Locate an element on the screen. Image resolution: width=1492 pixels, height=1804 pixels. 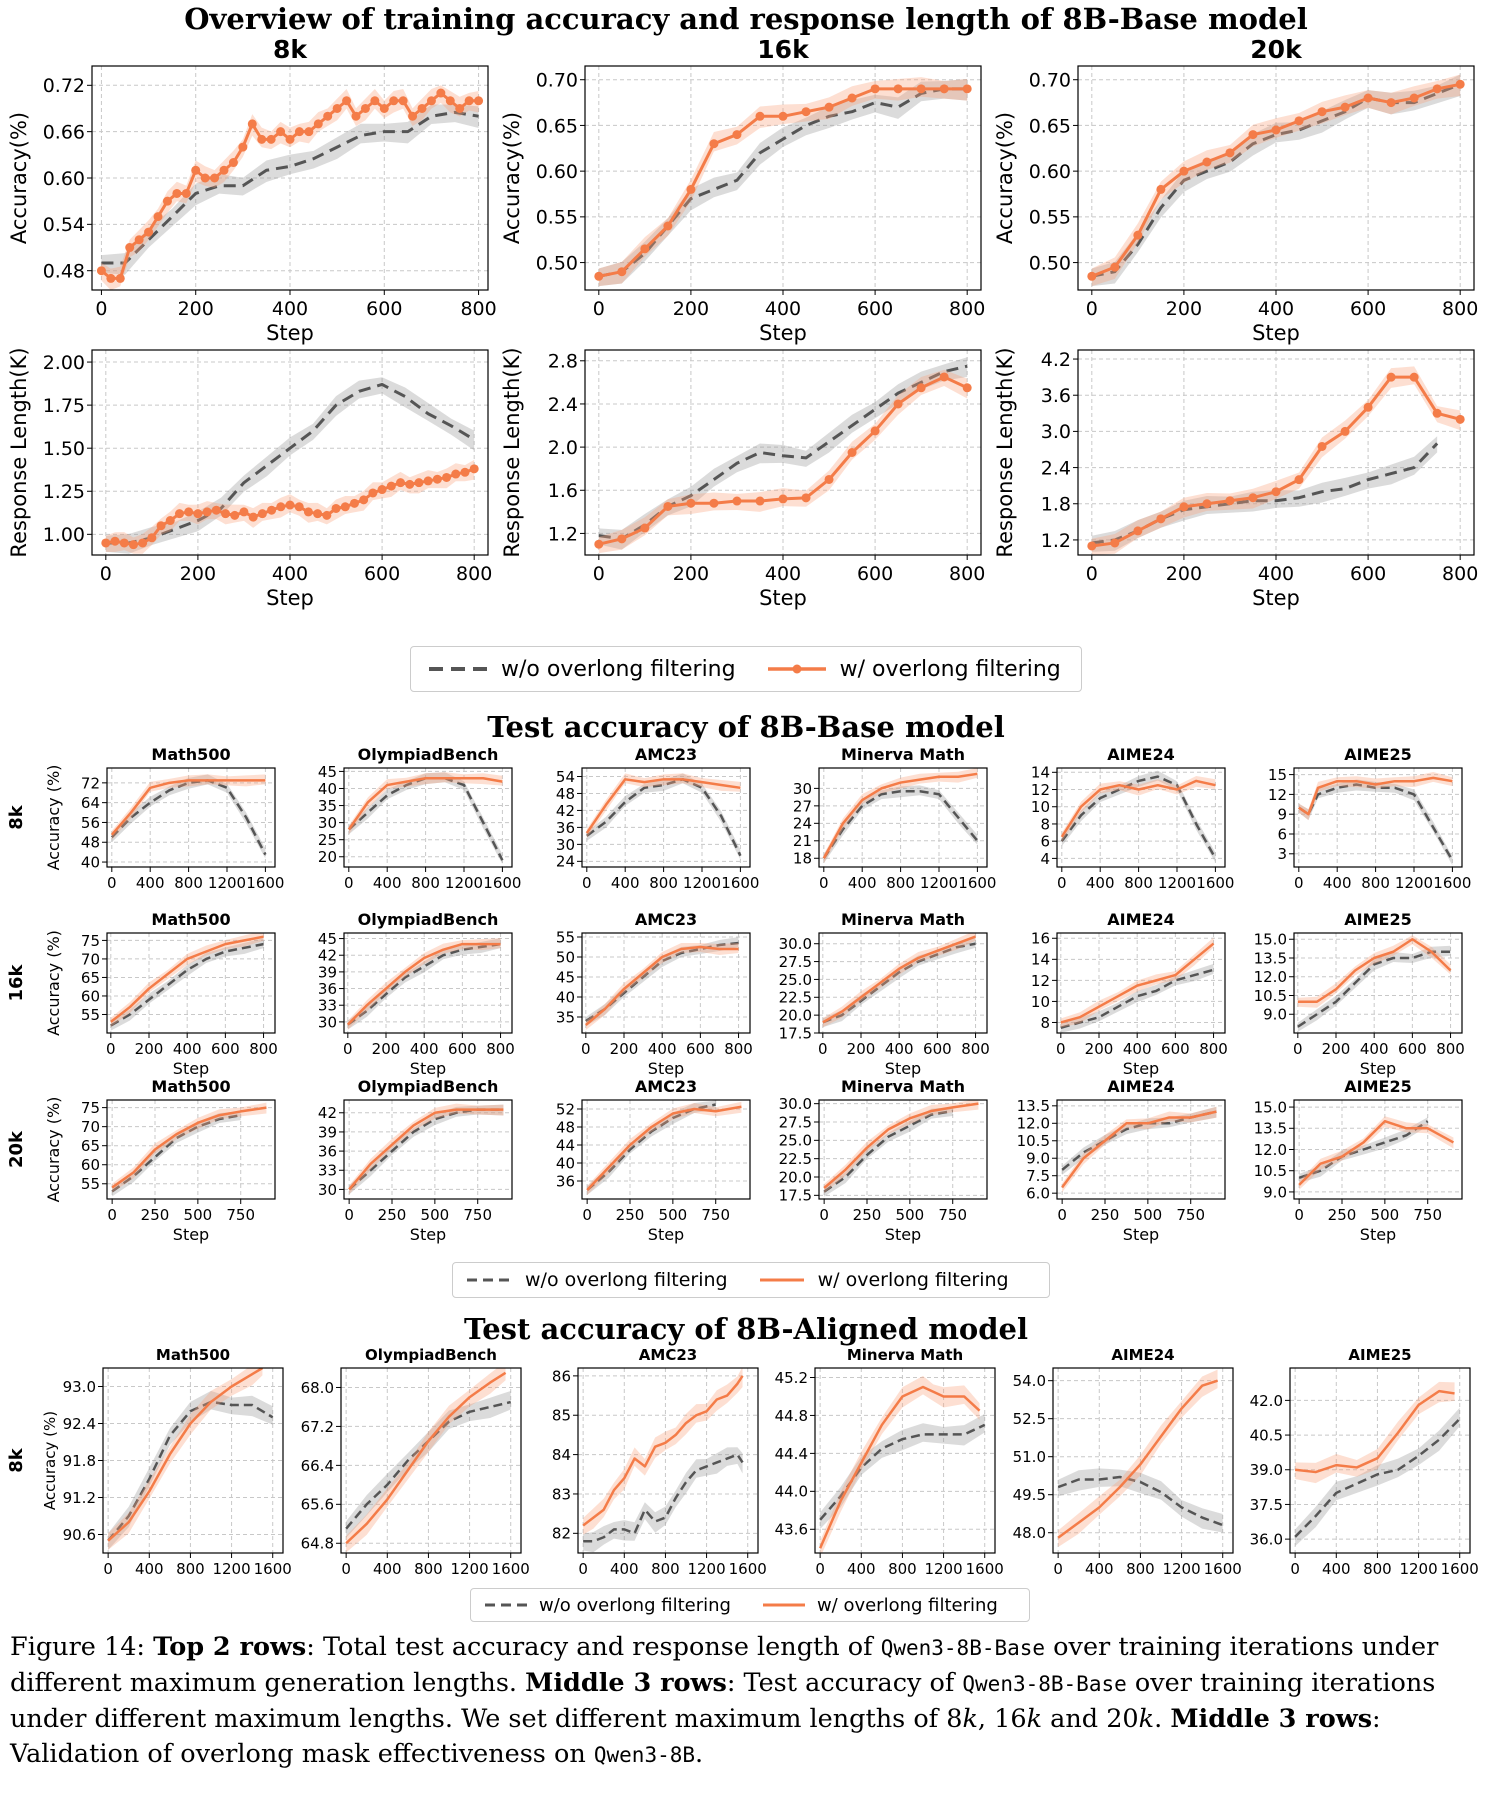
y-tick-label: 9.0 is located at coordinates (1275, 1192).